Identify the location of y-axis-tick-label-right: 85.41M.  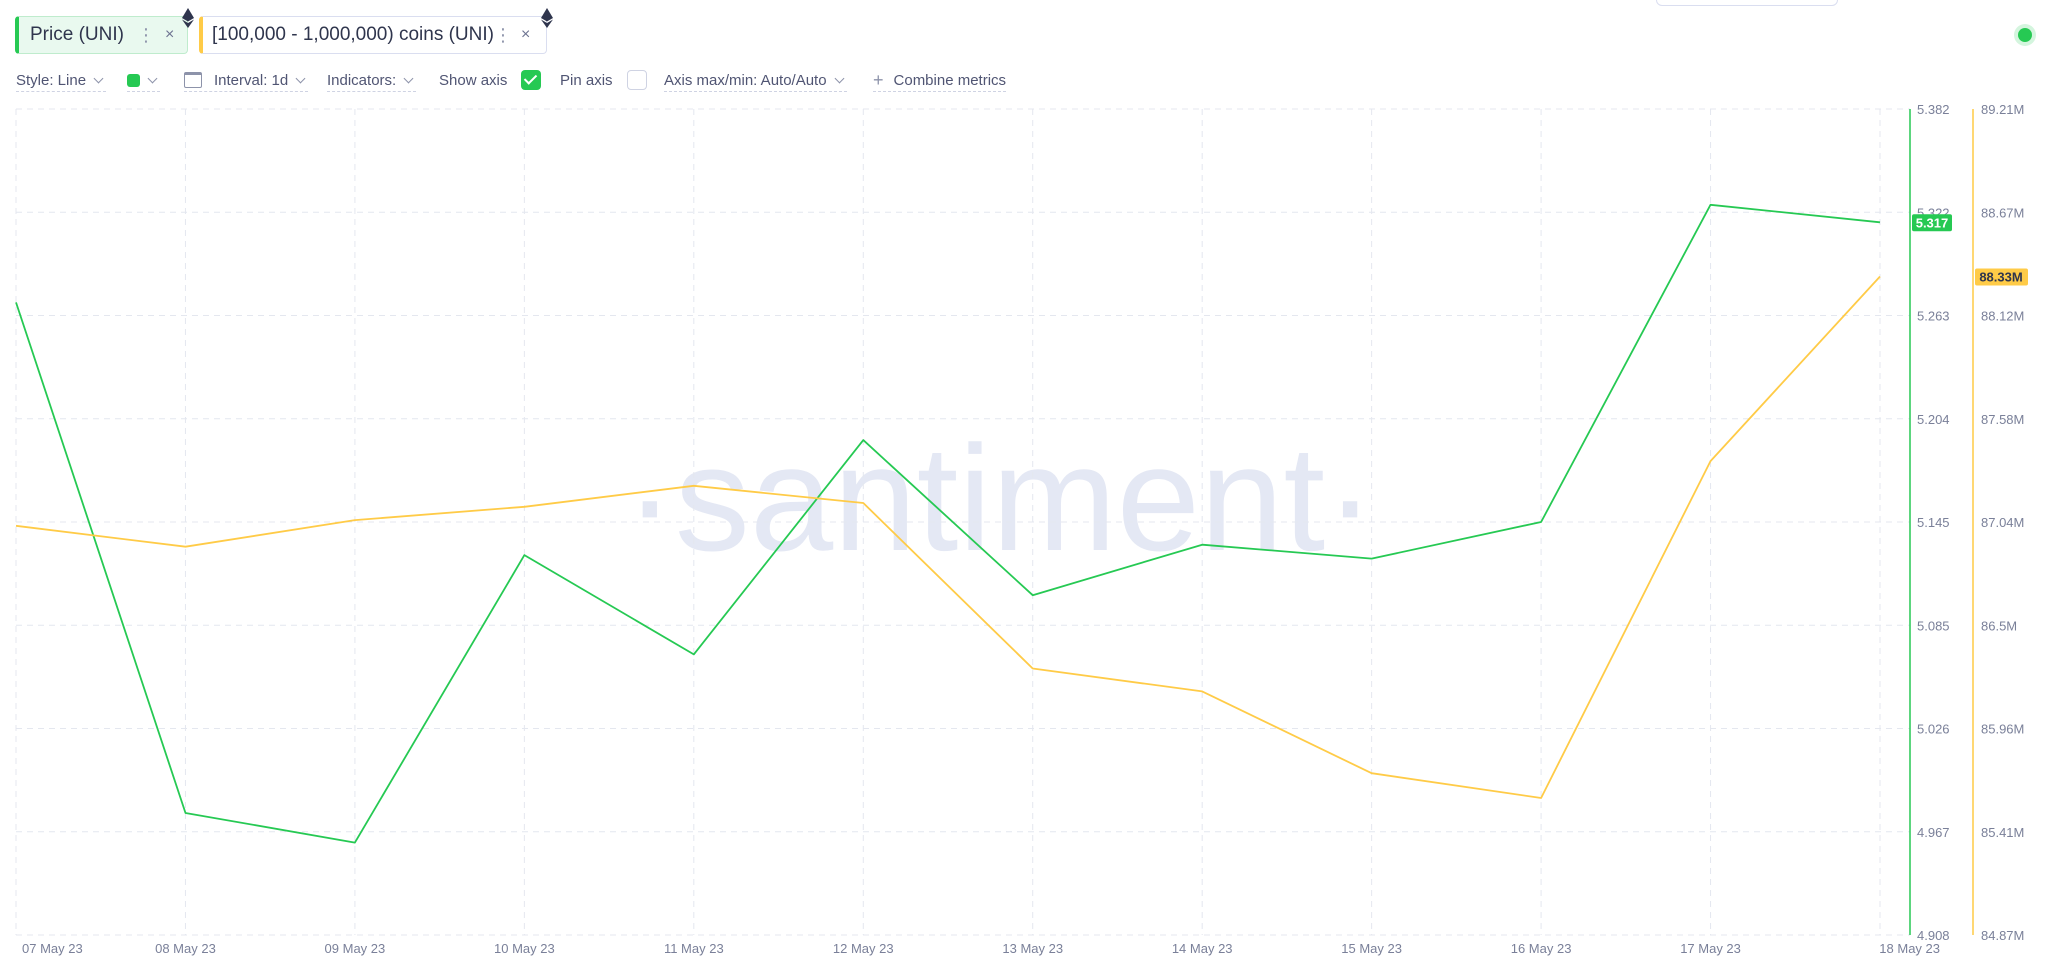
(2002, 832).